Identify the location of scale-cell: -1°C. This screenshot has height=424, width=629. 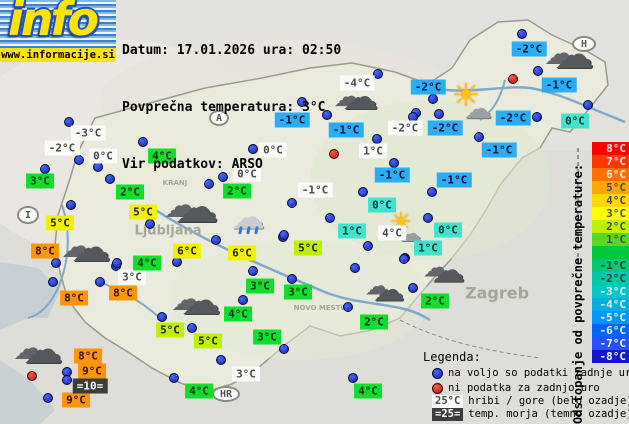
(610, 265).